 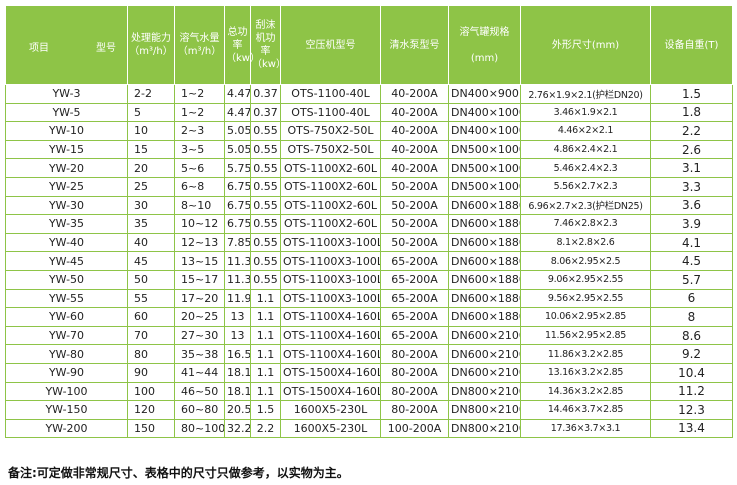 I want to click on cell-compressor: OTS-1100X2-60L, so click(x=330, y=168).